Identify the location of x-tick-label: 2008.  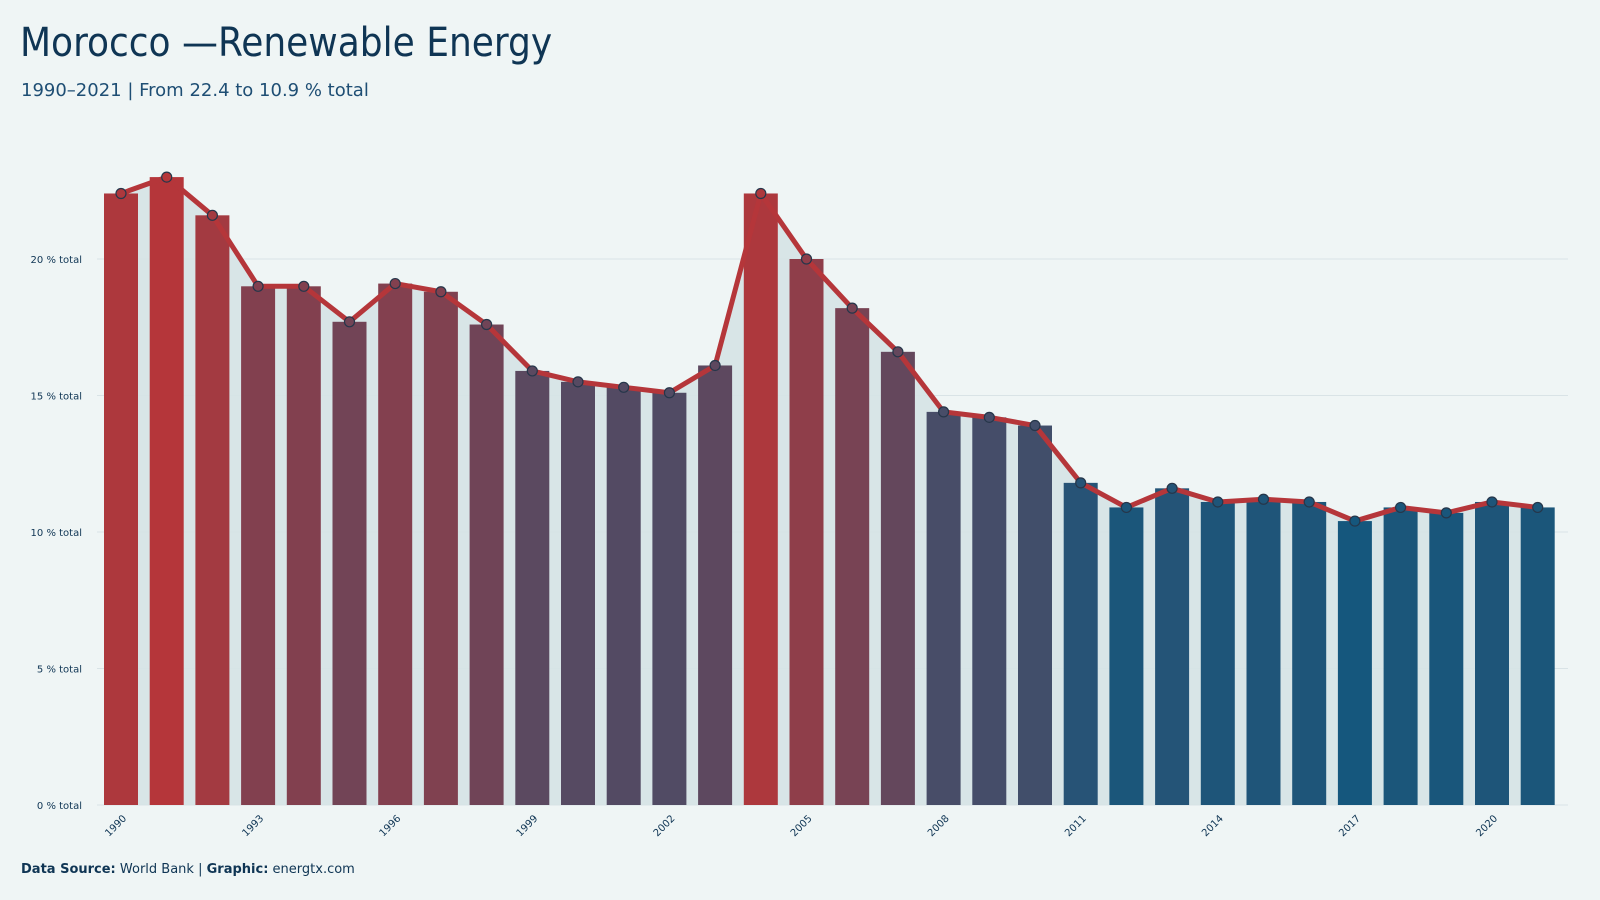
(939, 826).